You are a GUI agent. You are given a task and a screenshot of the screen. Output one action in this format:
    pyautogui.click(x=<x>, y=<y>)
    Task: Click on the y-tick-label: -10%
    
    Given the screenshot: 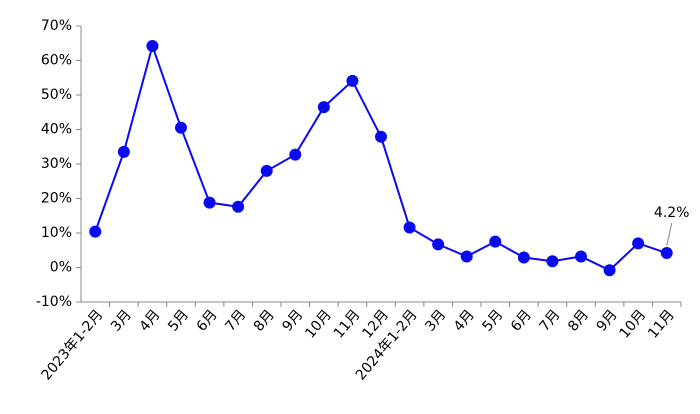 What is the action you would take?
    pyautogui.click(x=54, y=302)
    